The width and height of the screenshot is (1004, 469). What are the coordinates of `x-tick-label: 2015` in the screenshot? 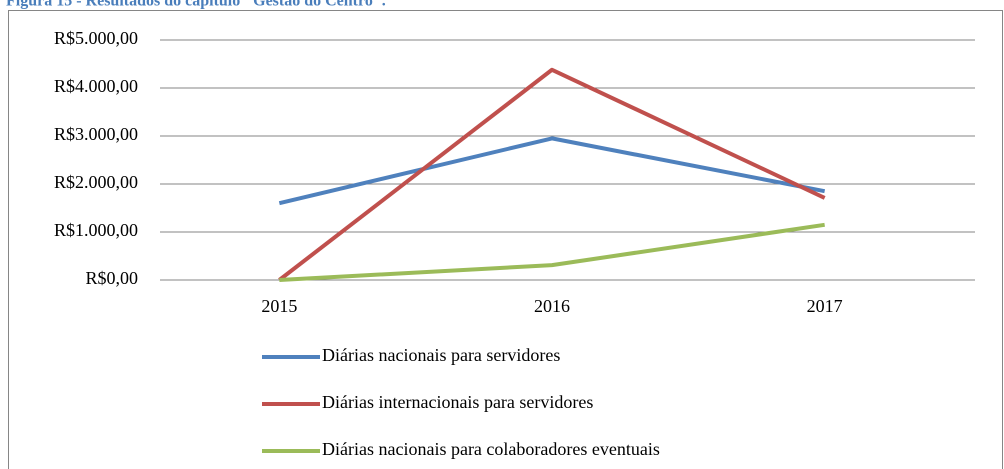 It's located at (279, 306).